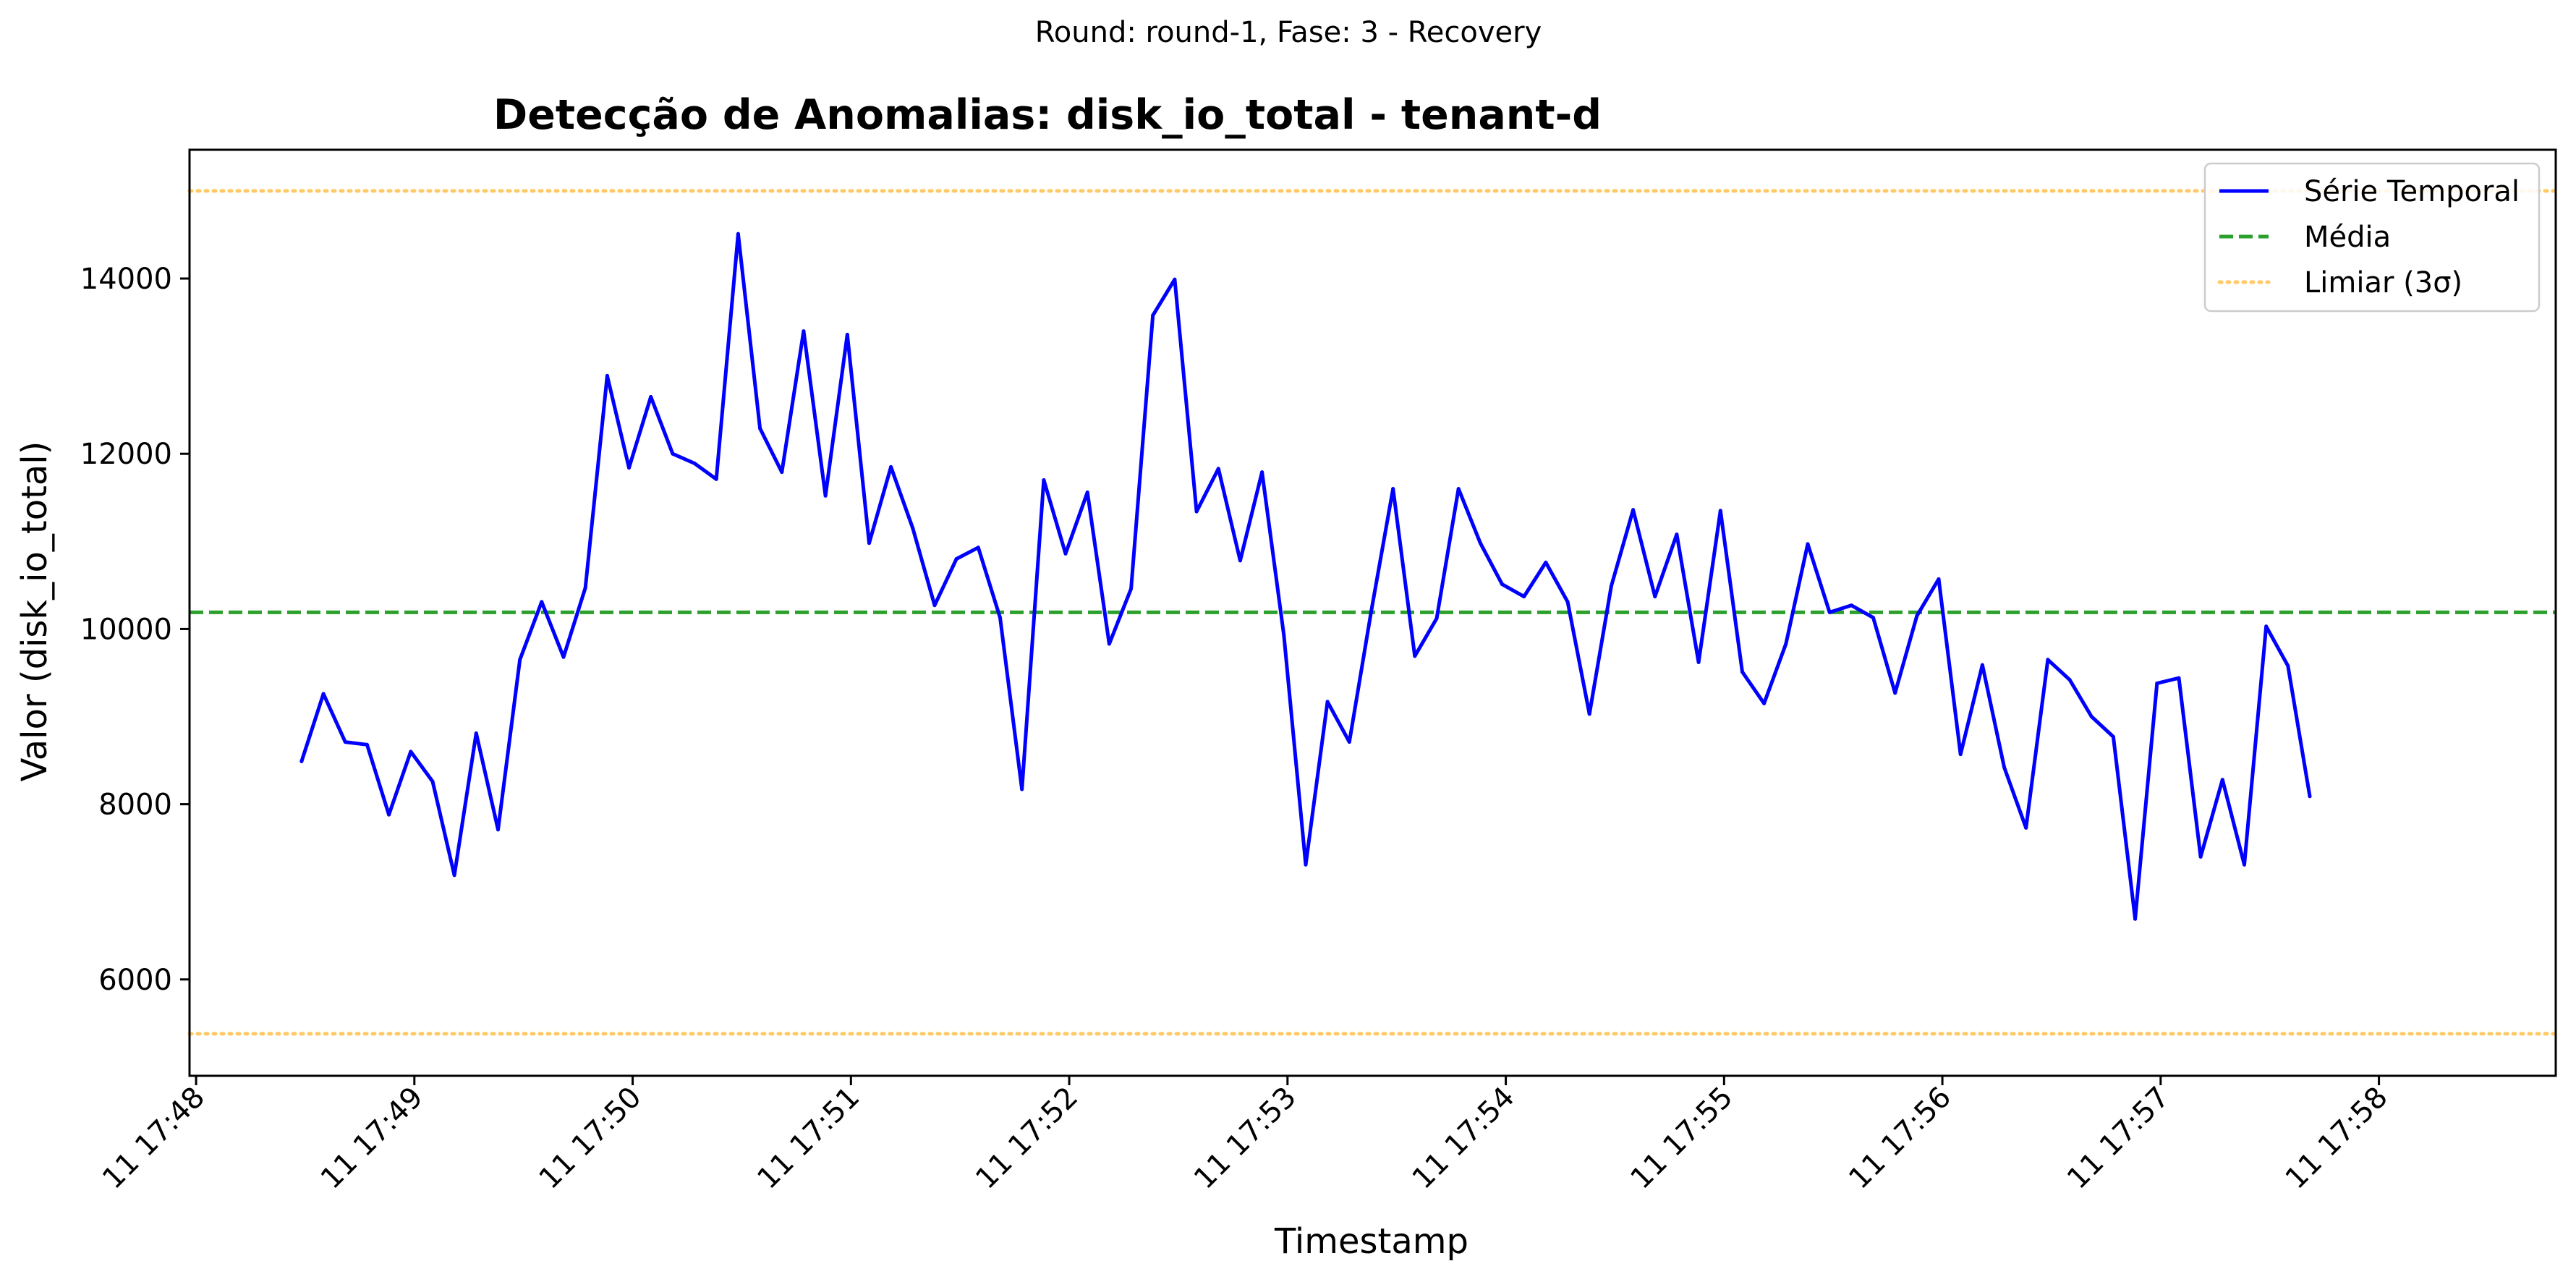 This screenshot has height=1282, width=2576. I want to click on y-axis: 6000 8000 10000 12000 14000, so click(135, 630).